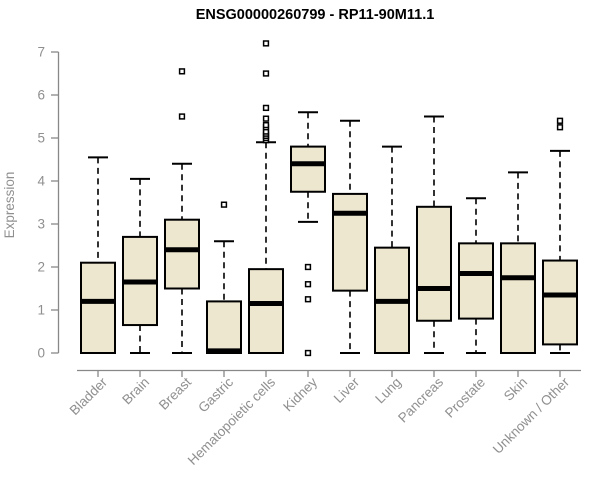 The width and height of the screenshot is (600, 500). Describe the element at coordinates (465, 398) in the screenshot. I see `x-tick-label: Prostate` at that location.